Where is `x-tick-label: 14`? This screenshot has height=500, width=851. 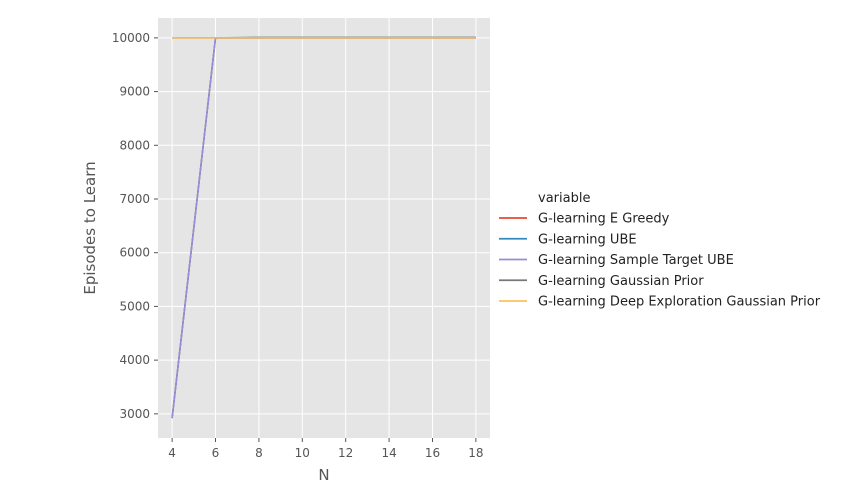
x-tick-label: 14 is located at coordinates (388, 453).